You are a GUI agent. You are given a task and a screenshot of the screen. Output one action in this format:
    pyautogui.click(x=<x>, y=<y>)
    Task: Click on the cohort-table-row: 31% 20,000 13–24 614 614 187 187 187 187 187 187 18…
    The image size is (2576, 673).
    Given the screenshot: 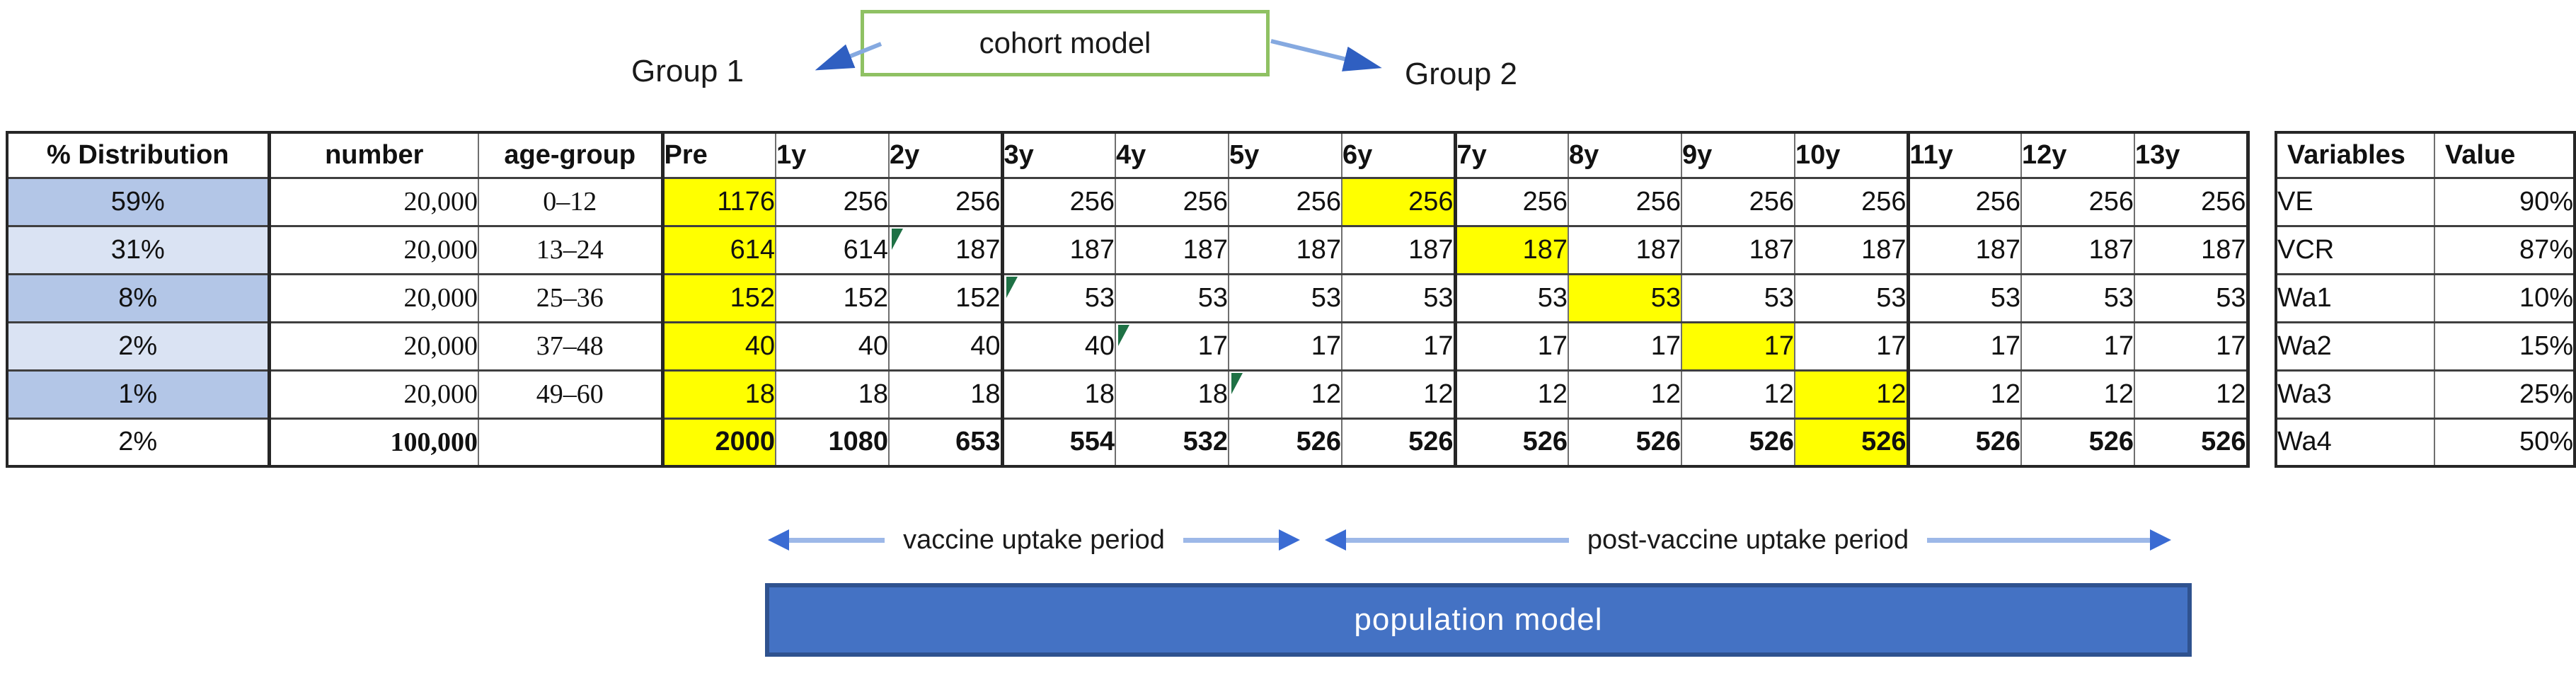 What is the action you would take?
    pyautogui.click(x=1128, y=250)
    